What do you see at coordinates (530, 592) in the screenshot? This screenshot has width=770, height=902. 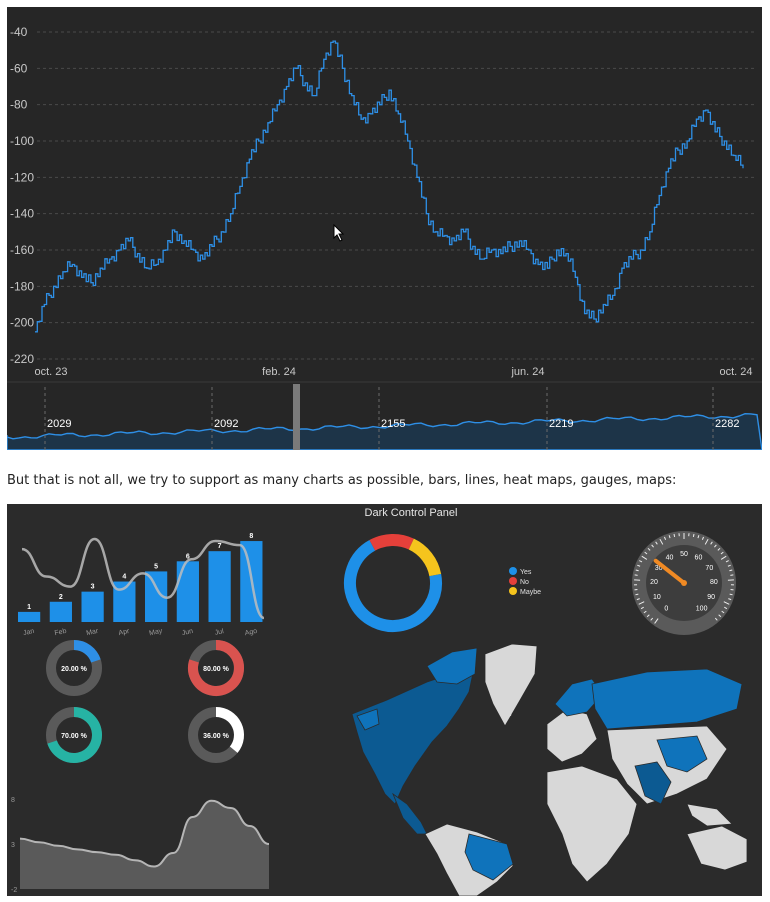 I see `legend-label: Maybe` at bounding box center [530, 592].